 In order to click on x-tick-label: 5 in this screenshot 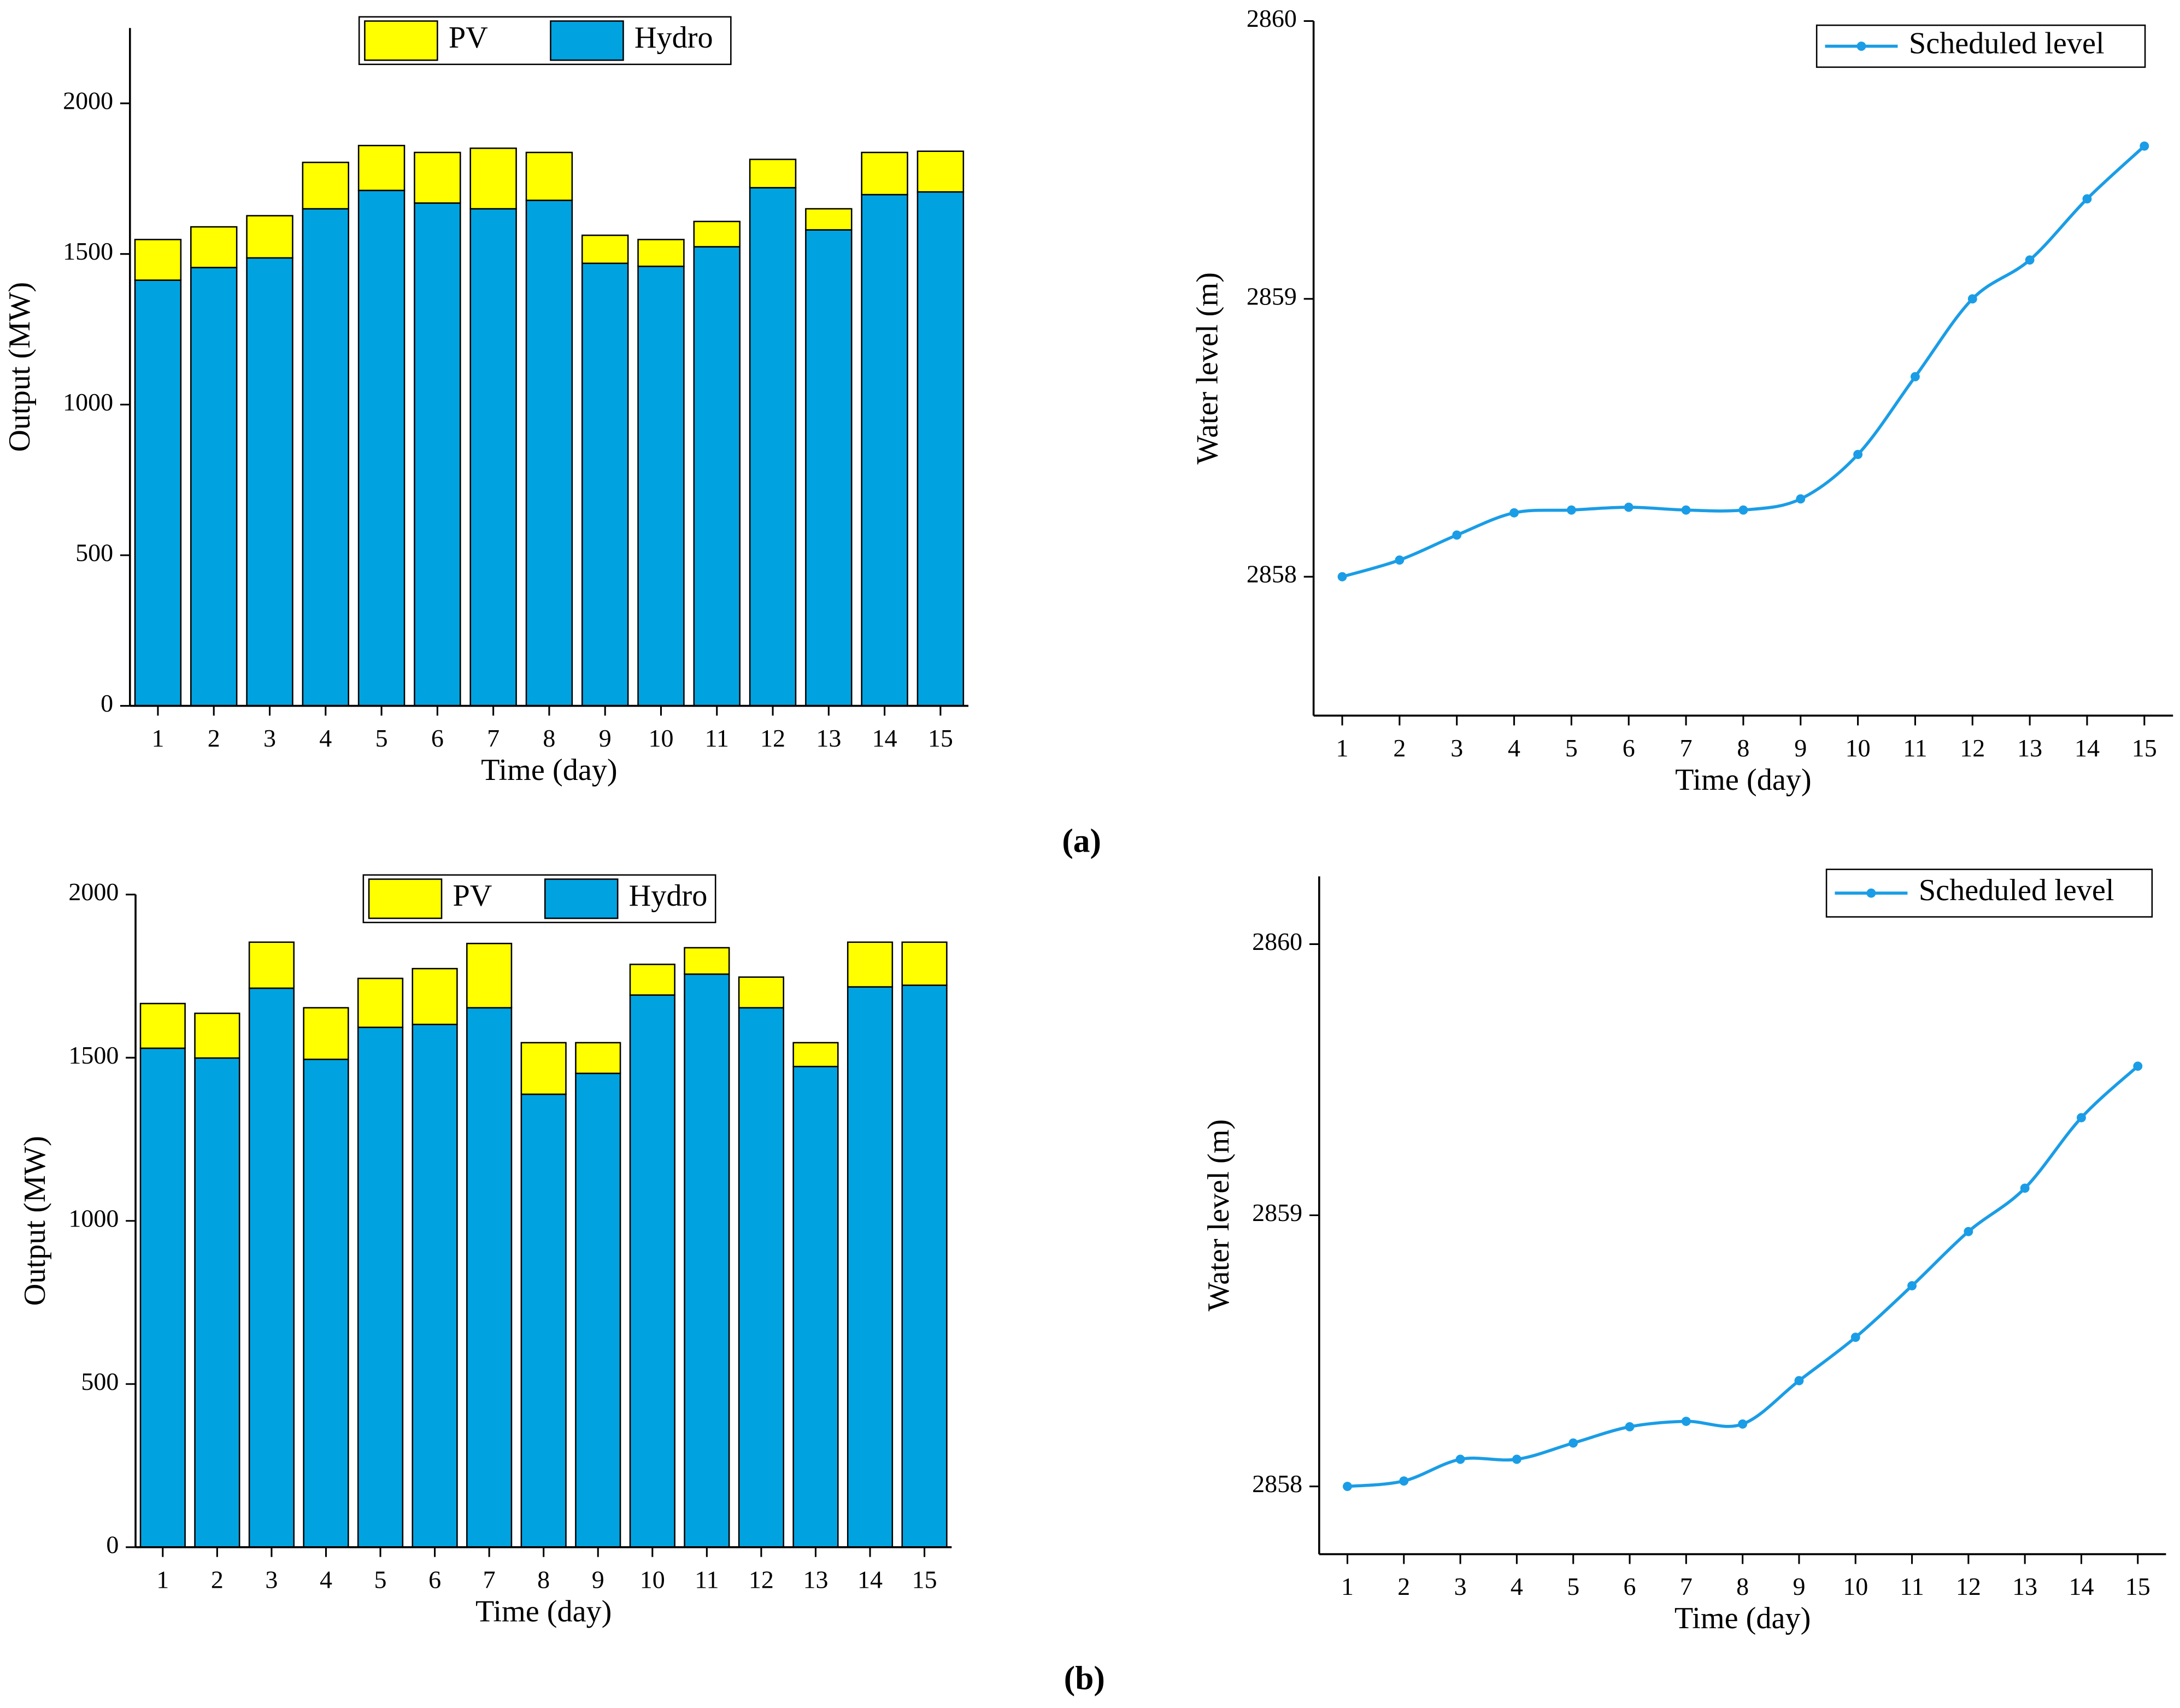, I will do `click(382, 738)`.